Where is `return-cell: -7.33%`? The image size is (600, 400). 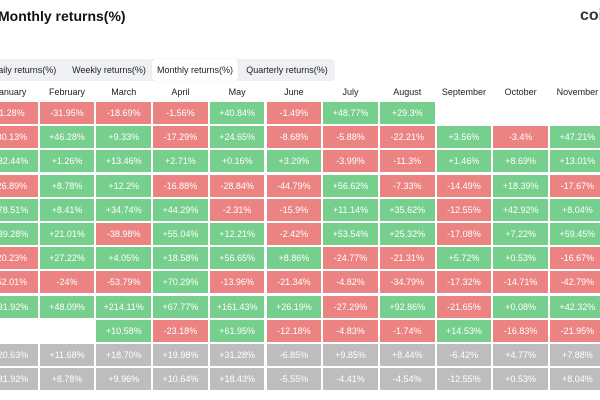
return-cell: -7.33% is located at coordinates (407, 185).